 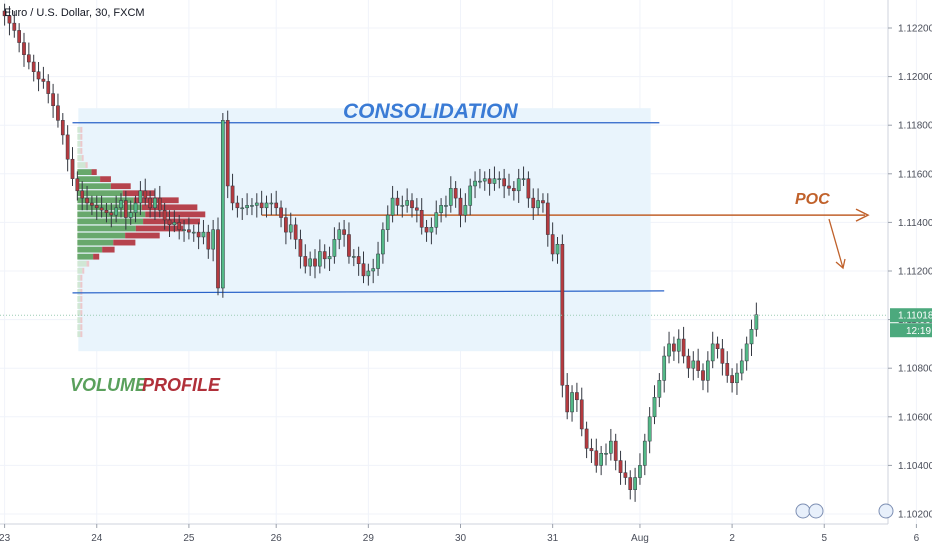 What do you see at coordinates (911, 330) in the screenshot?
I see `countdown-tag` at bounding box center [911, 330].